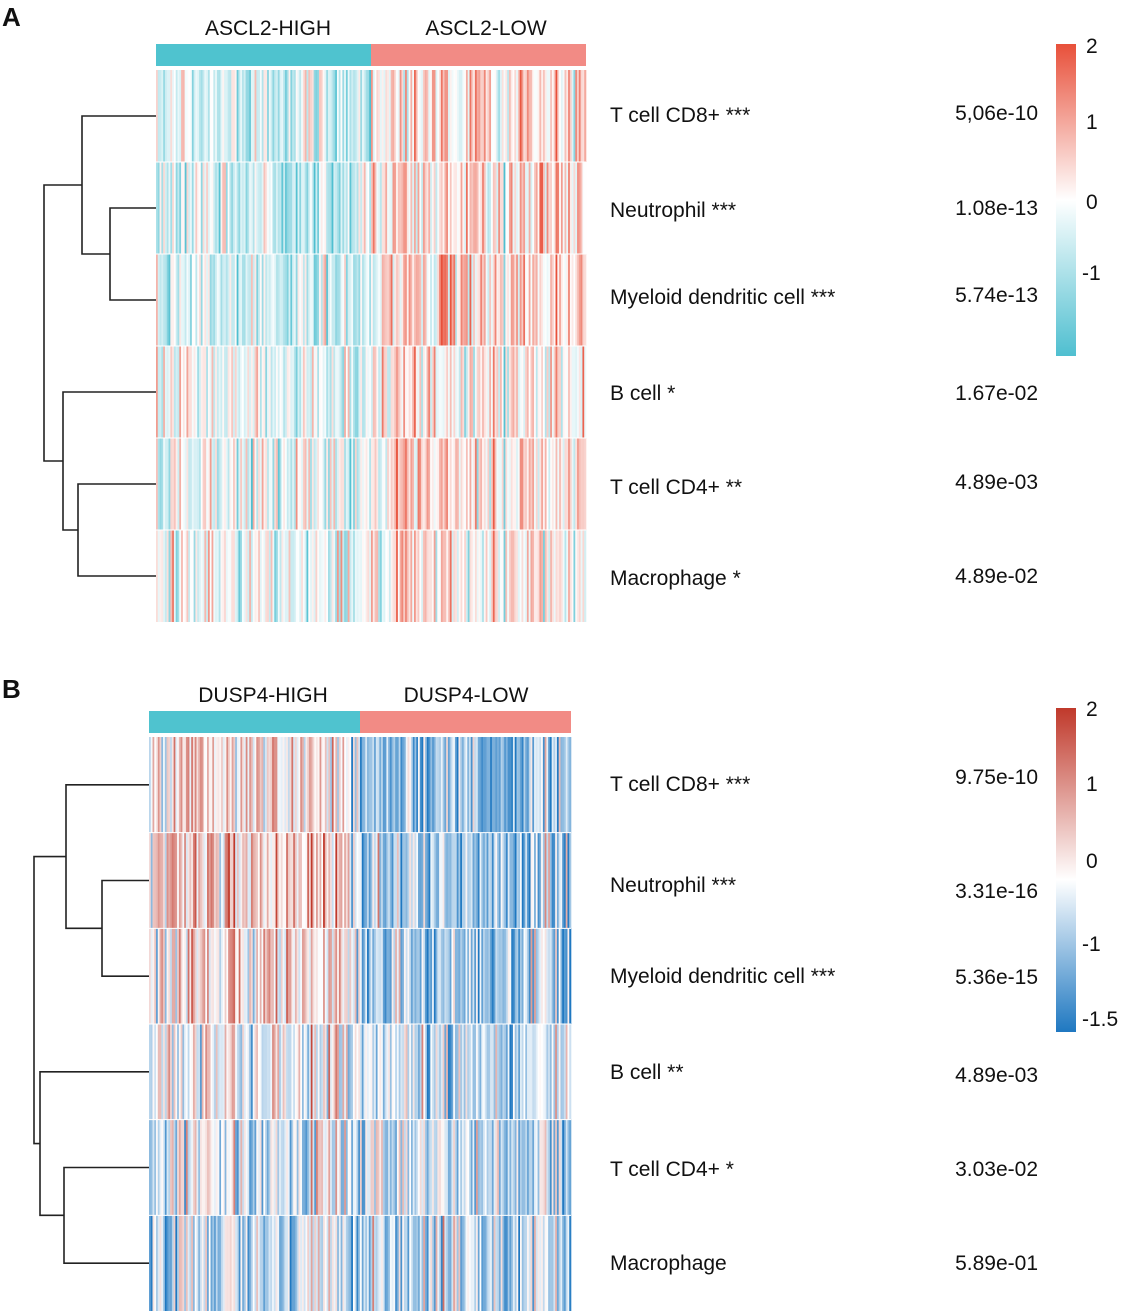  Describe the element at coordinates (642, 393) in the screenshot. I see `row-label-b-cell: B cell *` at that location.